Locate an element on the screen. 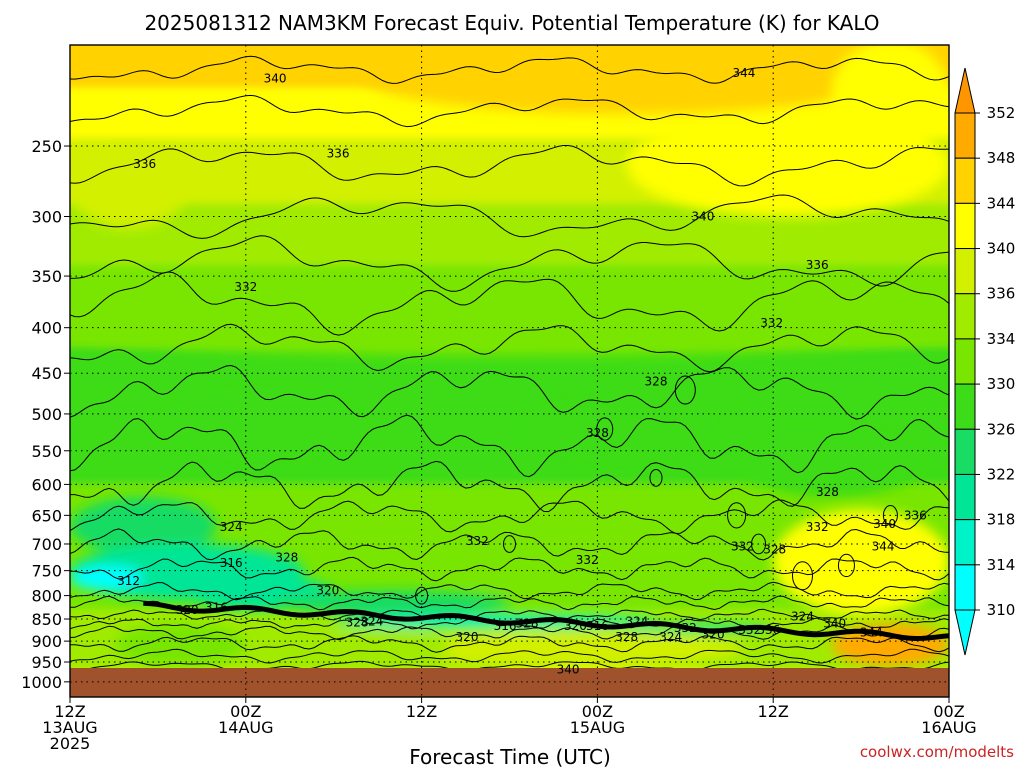 The width and height of the screenshot is (1024, 768). x-tick-label: 16AUG is located at coordinates (948, 727).